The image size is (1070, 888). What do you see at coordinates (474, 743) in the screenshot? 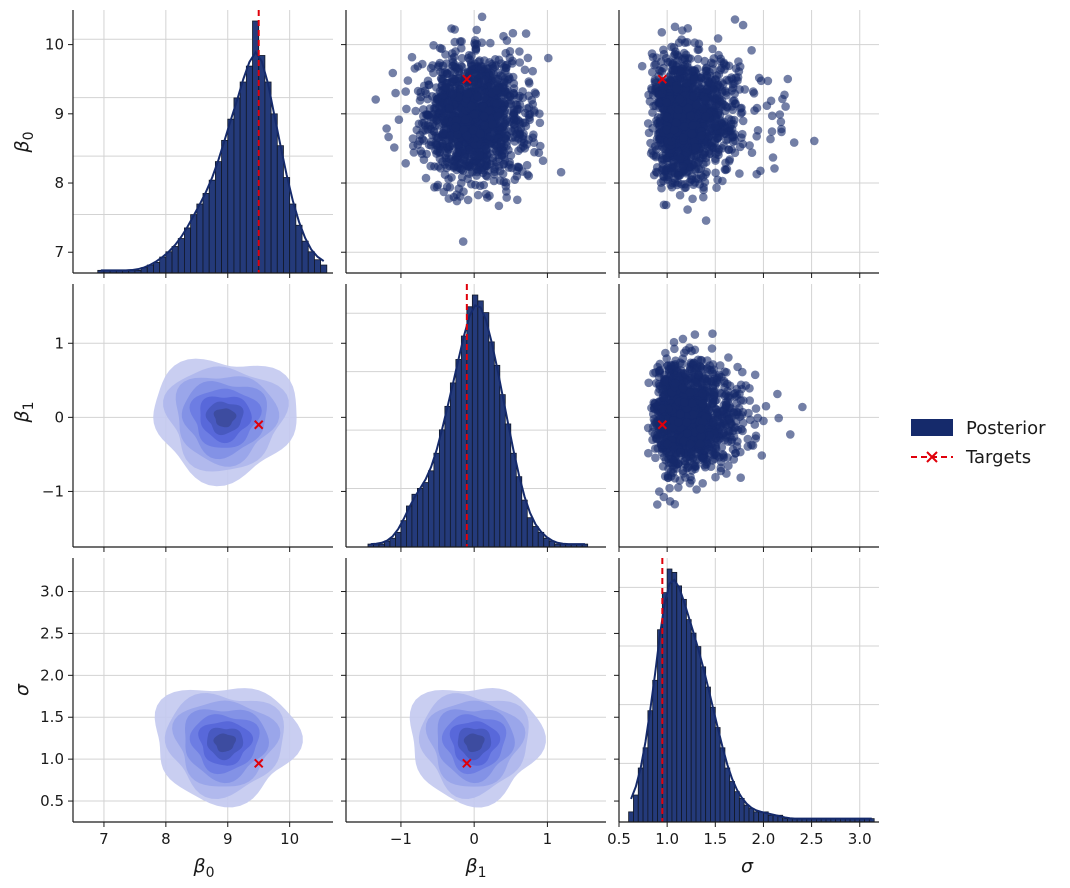
I see `kde-contour` at bounding box center [474, 743].